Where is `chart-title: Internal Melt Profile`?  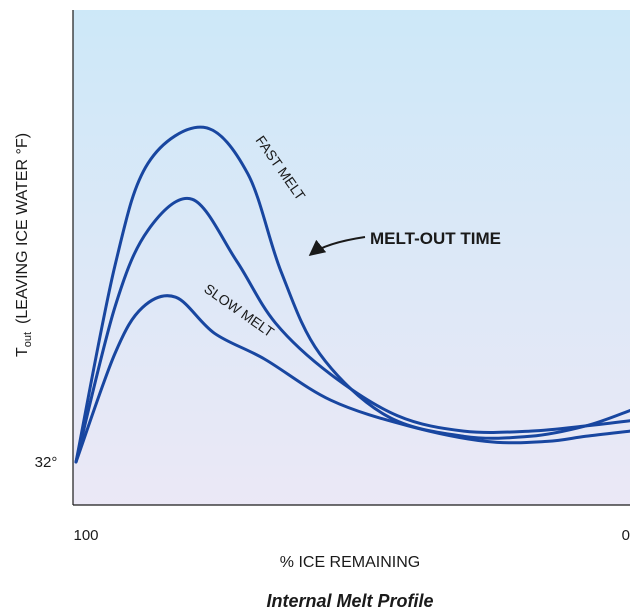
chart-title: Internal Melt Profile is located at coordinates (349, 601).